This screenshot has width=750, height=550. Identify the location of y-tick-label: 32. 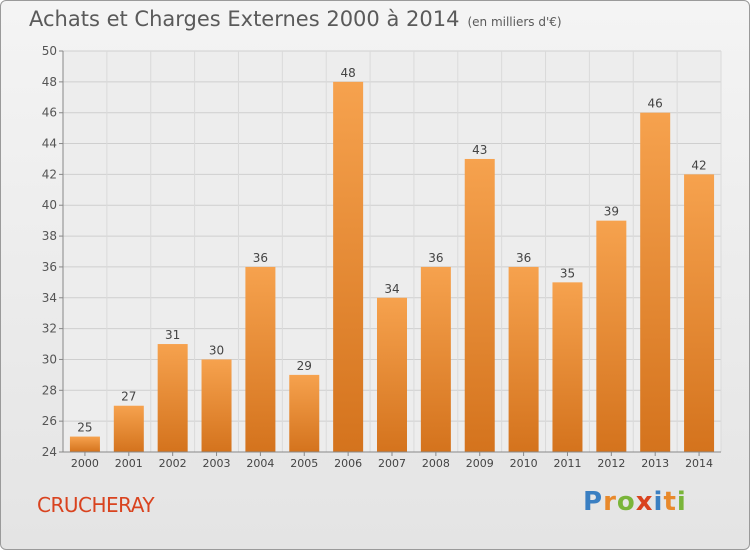
(49, 329).